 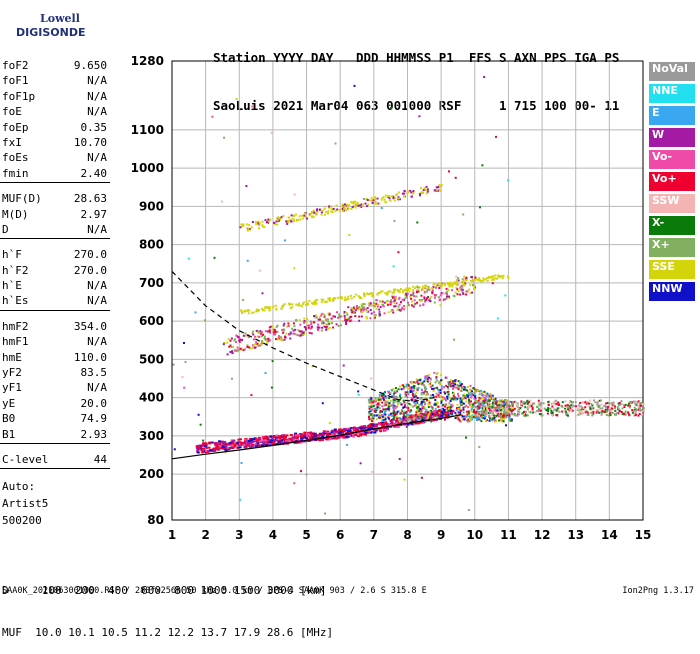 I want to click on x-tick-label: 10, so click(x=474, y=535).